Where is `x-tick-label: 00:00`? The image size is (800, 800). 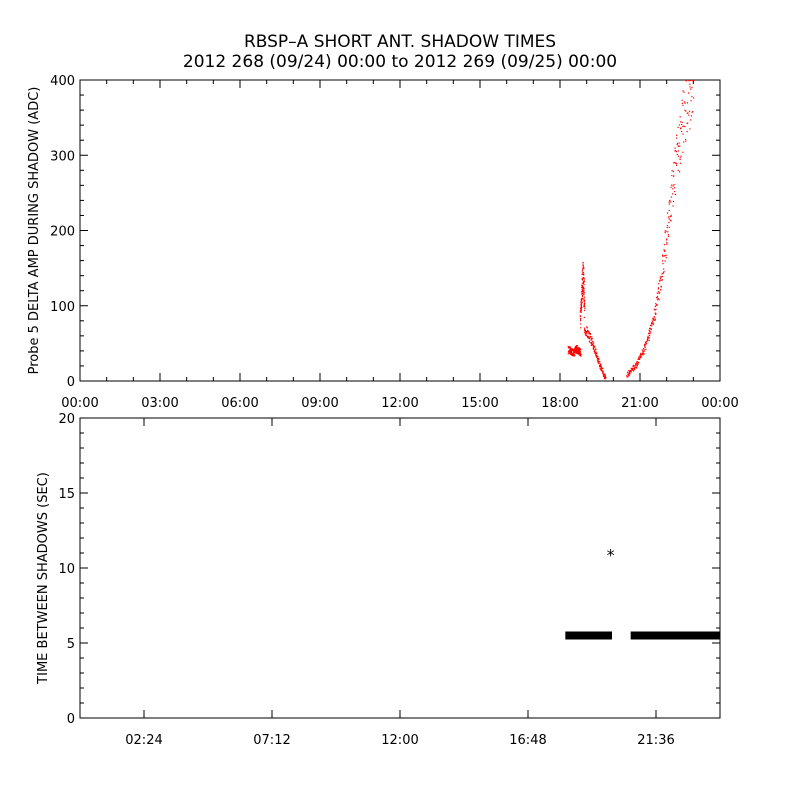
x-tick-label: 00:00 is located at coordinates (79, 403).